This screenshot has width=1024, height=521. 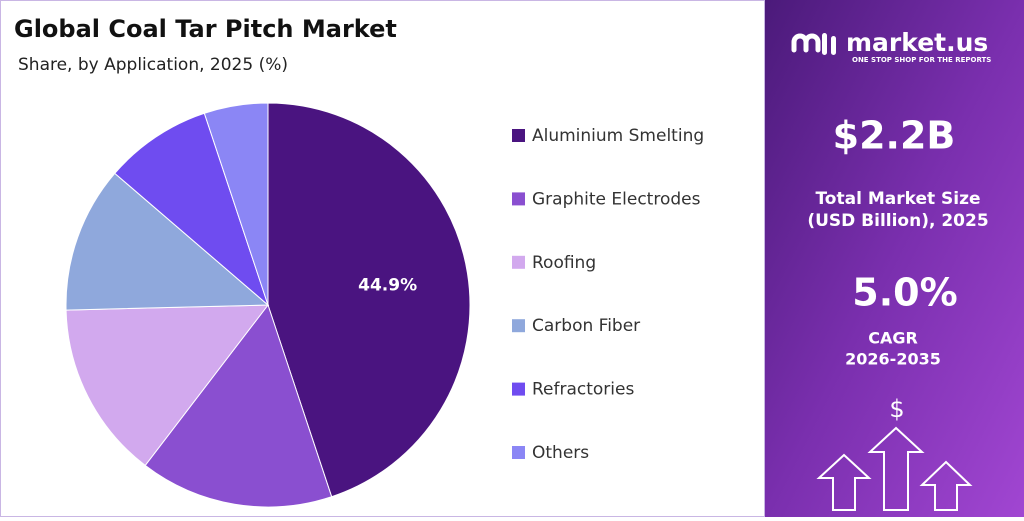 What do you see at coordinates (893, 338) in the screenshot?
I see `cagr-label: CAGR` at bounding box center [893, 338].